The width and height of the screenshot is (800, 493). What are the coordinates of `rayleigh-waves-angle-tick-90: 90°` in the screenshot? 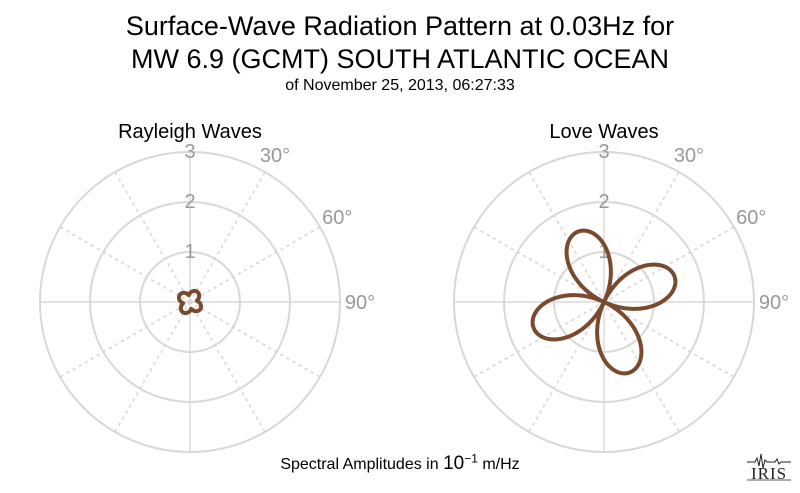 It's located at (360, 303).